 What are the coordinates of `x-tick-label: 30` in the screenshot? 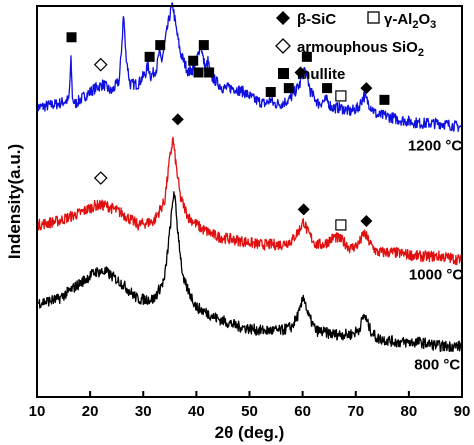 It's located at (143, 411).